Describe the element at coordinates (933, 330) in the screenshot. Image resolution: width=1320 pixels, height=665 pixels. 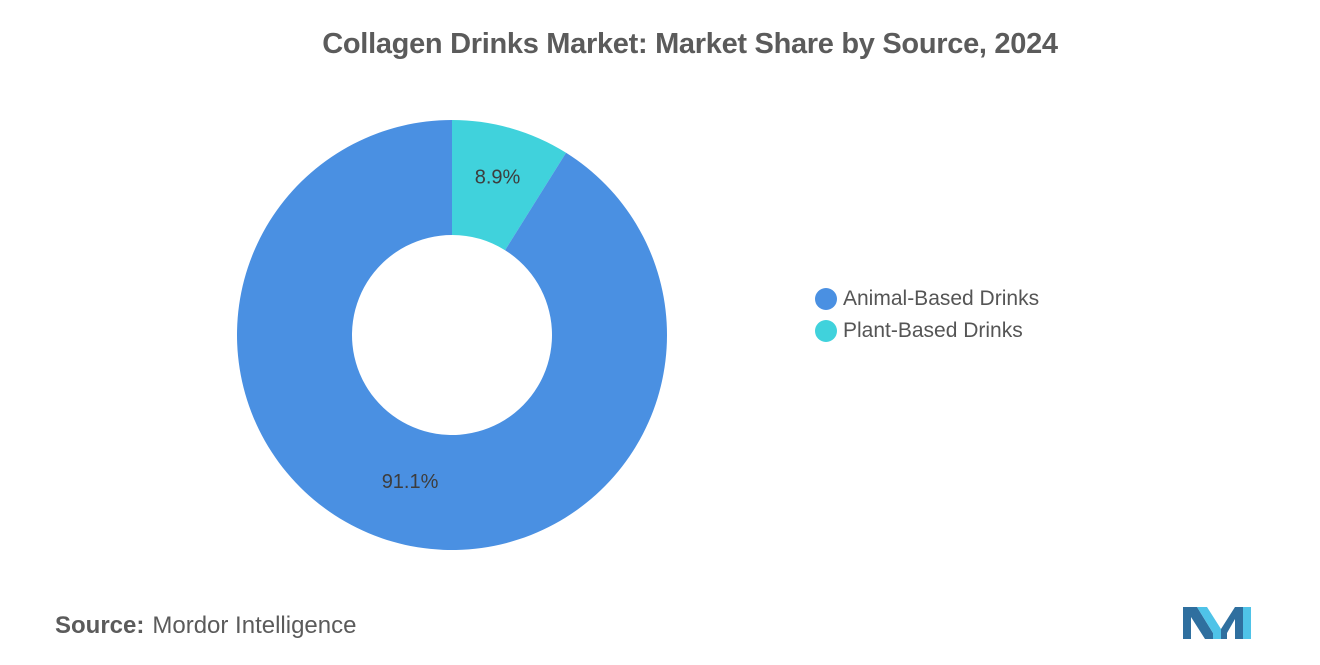
I see `legend-label-plant-based: Plant-Based Drinks` at that location.